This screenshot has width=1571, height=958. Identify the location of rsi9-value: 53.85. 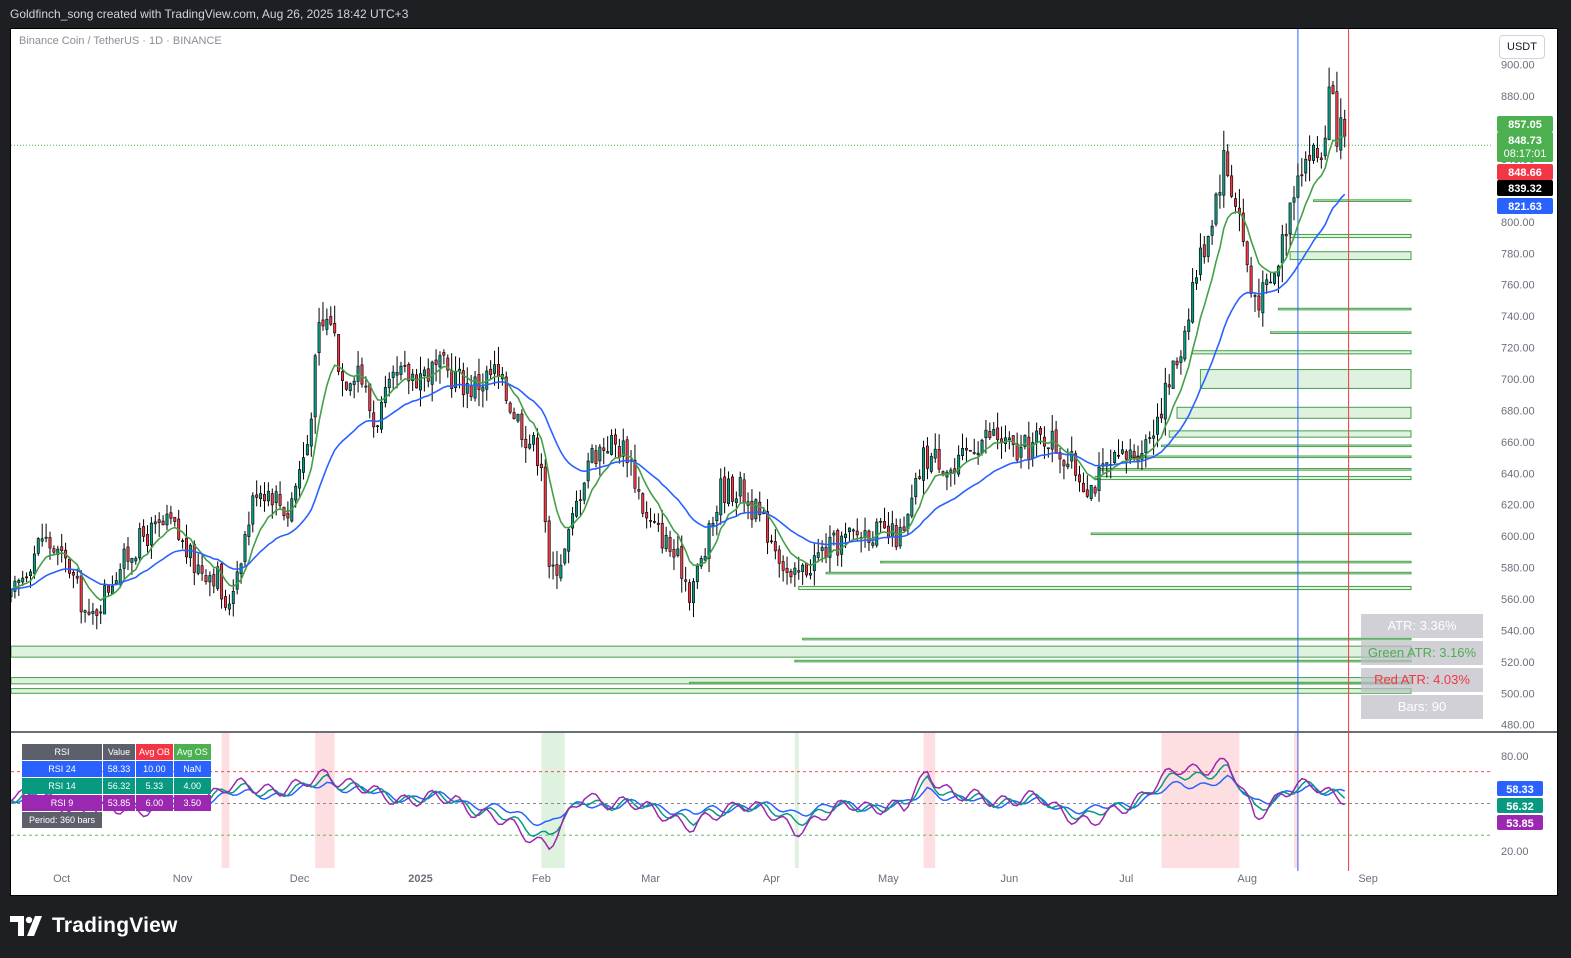
(119, 803).